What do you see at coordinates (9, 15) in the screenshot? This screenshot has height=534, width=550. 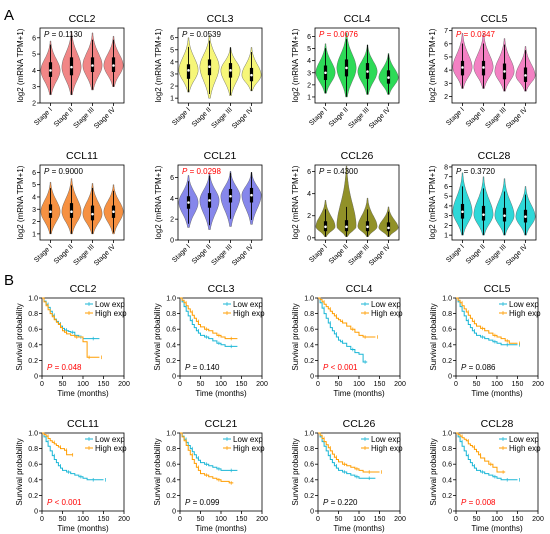 I see `panel-label-a: A` at bounding box center [9, 15].